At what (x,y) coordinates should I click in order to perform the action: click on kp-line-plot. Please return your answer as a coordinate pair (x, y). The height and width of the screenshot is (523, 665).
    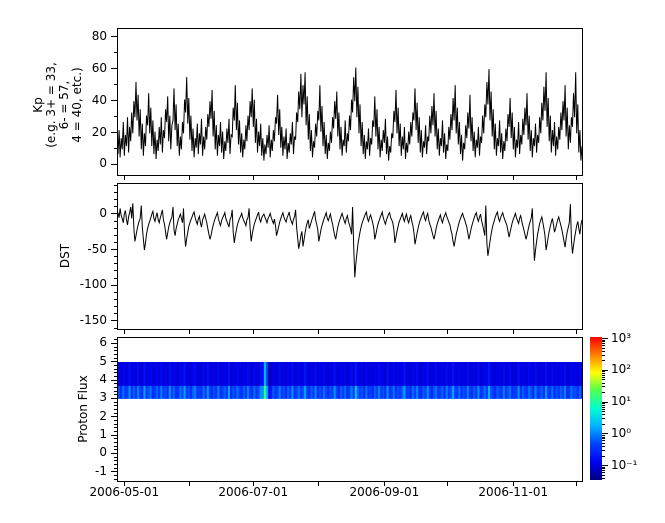
    Looking at the image, I should click on (350, 114).